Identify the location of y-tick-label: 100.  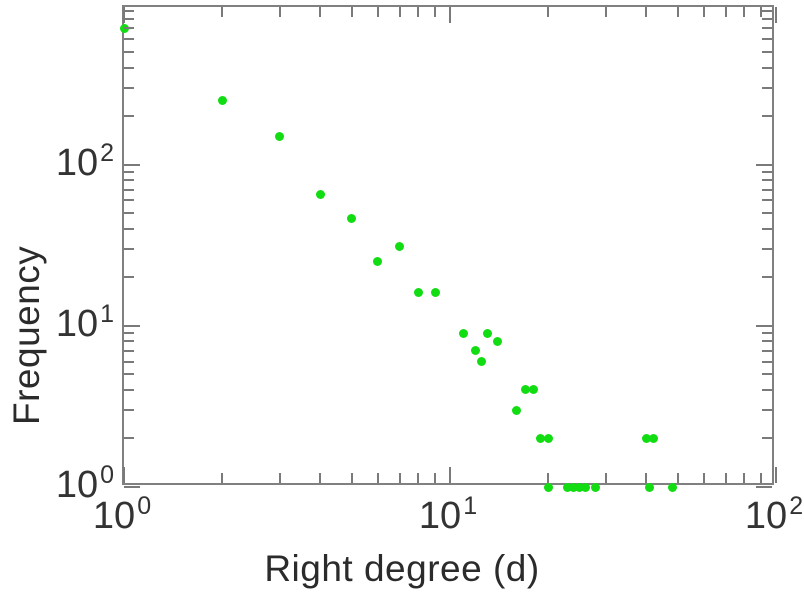
(84, 484).